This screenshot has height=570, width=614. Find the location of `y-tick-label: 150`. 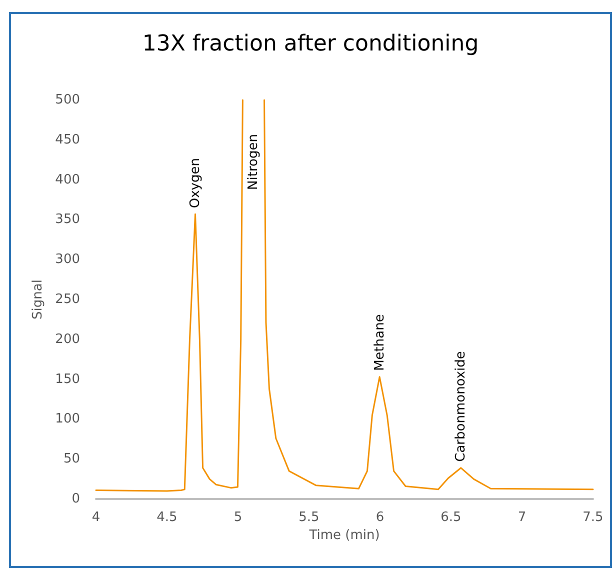

y-tick-label: 150 is located at coordinates (67, 379).